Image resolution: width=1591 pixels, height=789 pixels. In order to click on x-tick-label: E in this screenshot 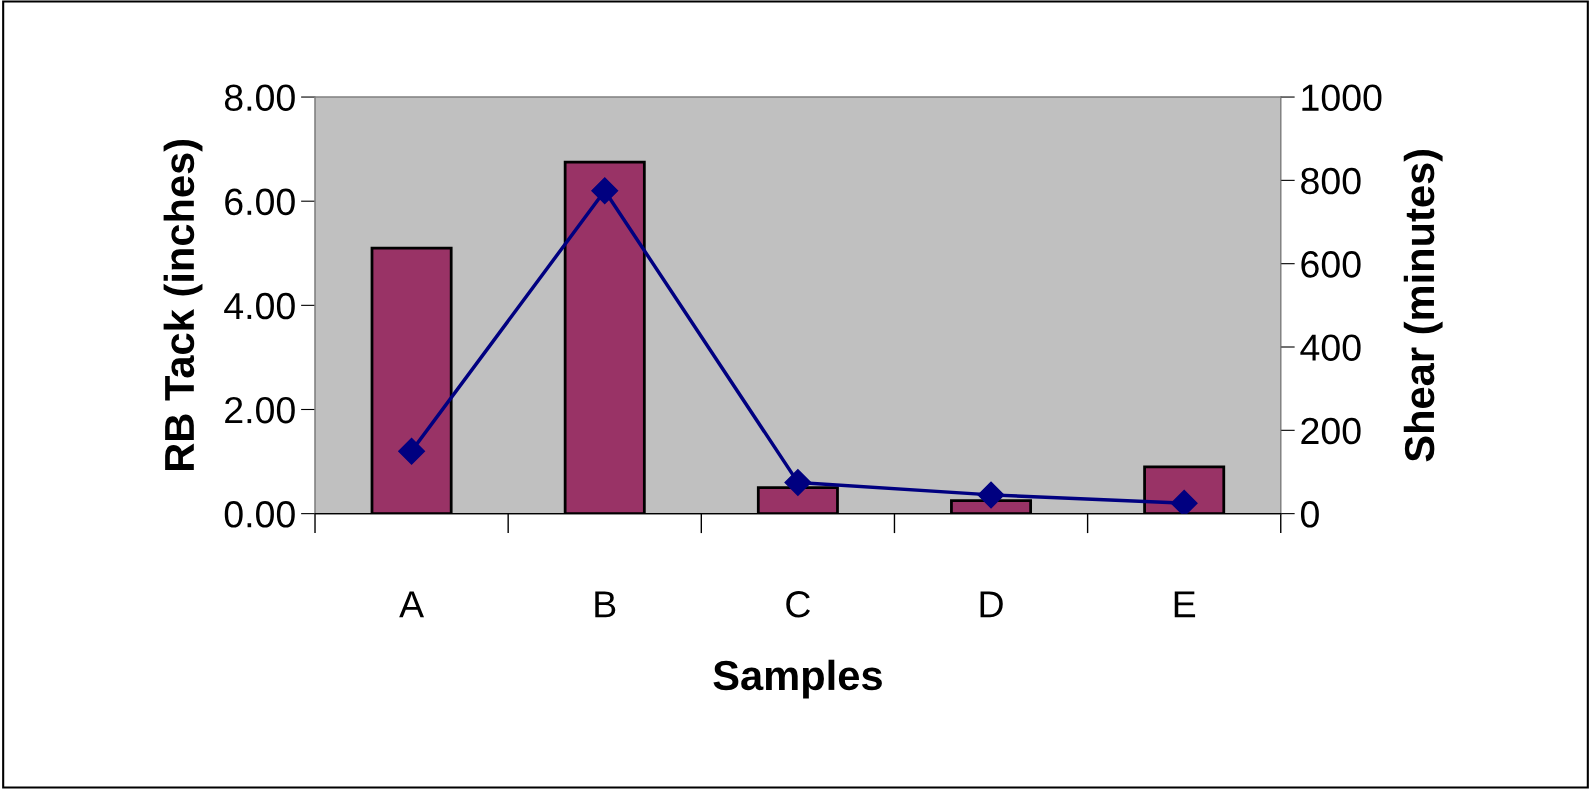, I will do `click(1185, 604)`.